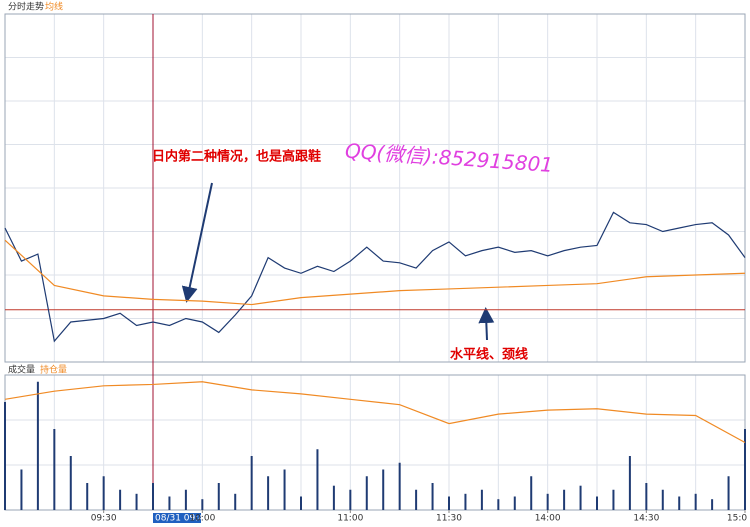  Describe the element at coordinates (489, 355) in the screenshot. I see `annotation: 水平线、颈线` at that location.